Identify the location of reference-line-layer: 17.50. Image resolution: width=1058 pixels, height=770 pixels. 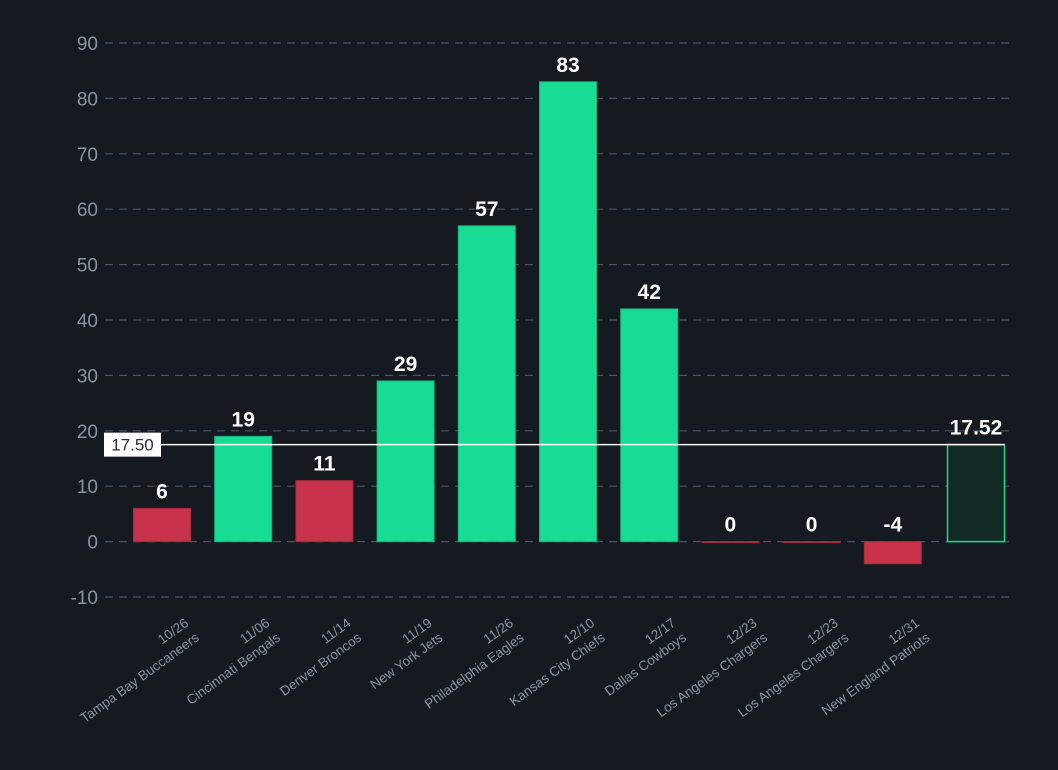
(554, 444).